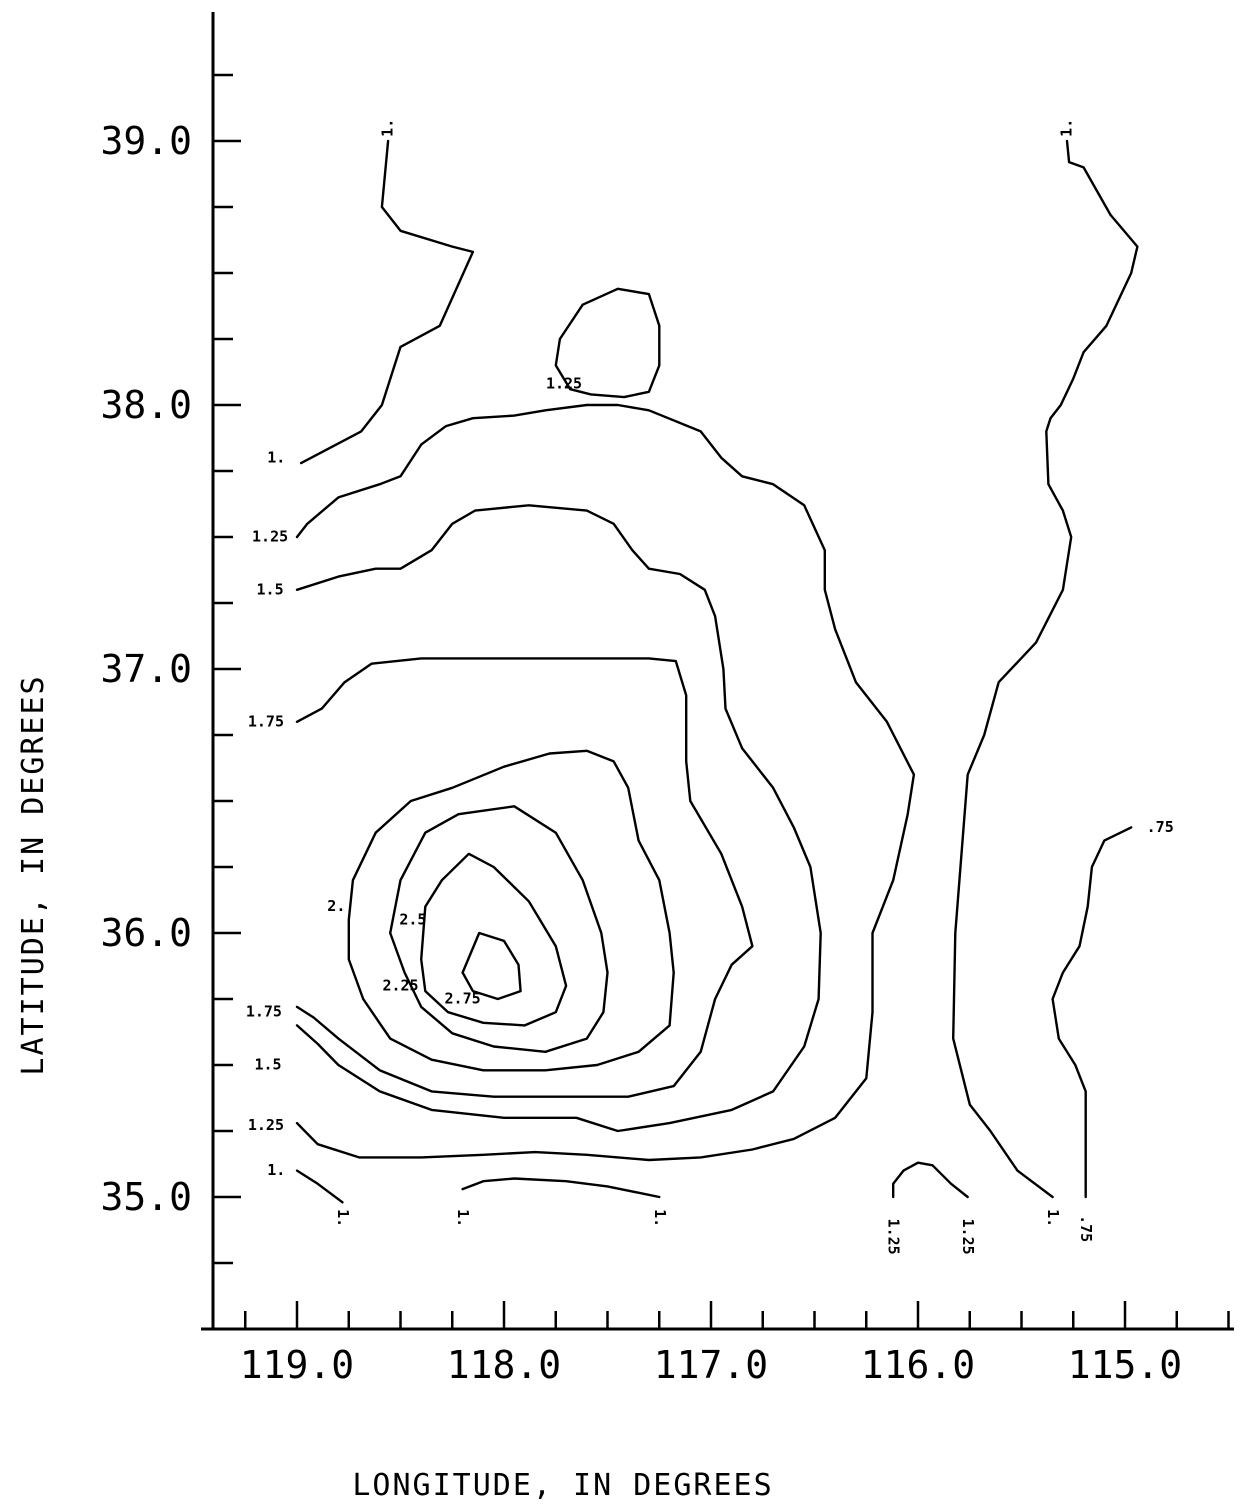 The image size is (1246, 1507). Describe the element at coordinates (297, 1365) in the screenshot. I see `x-tick-label: 119.0` at that location.